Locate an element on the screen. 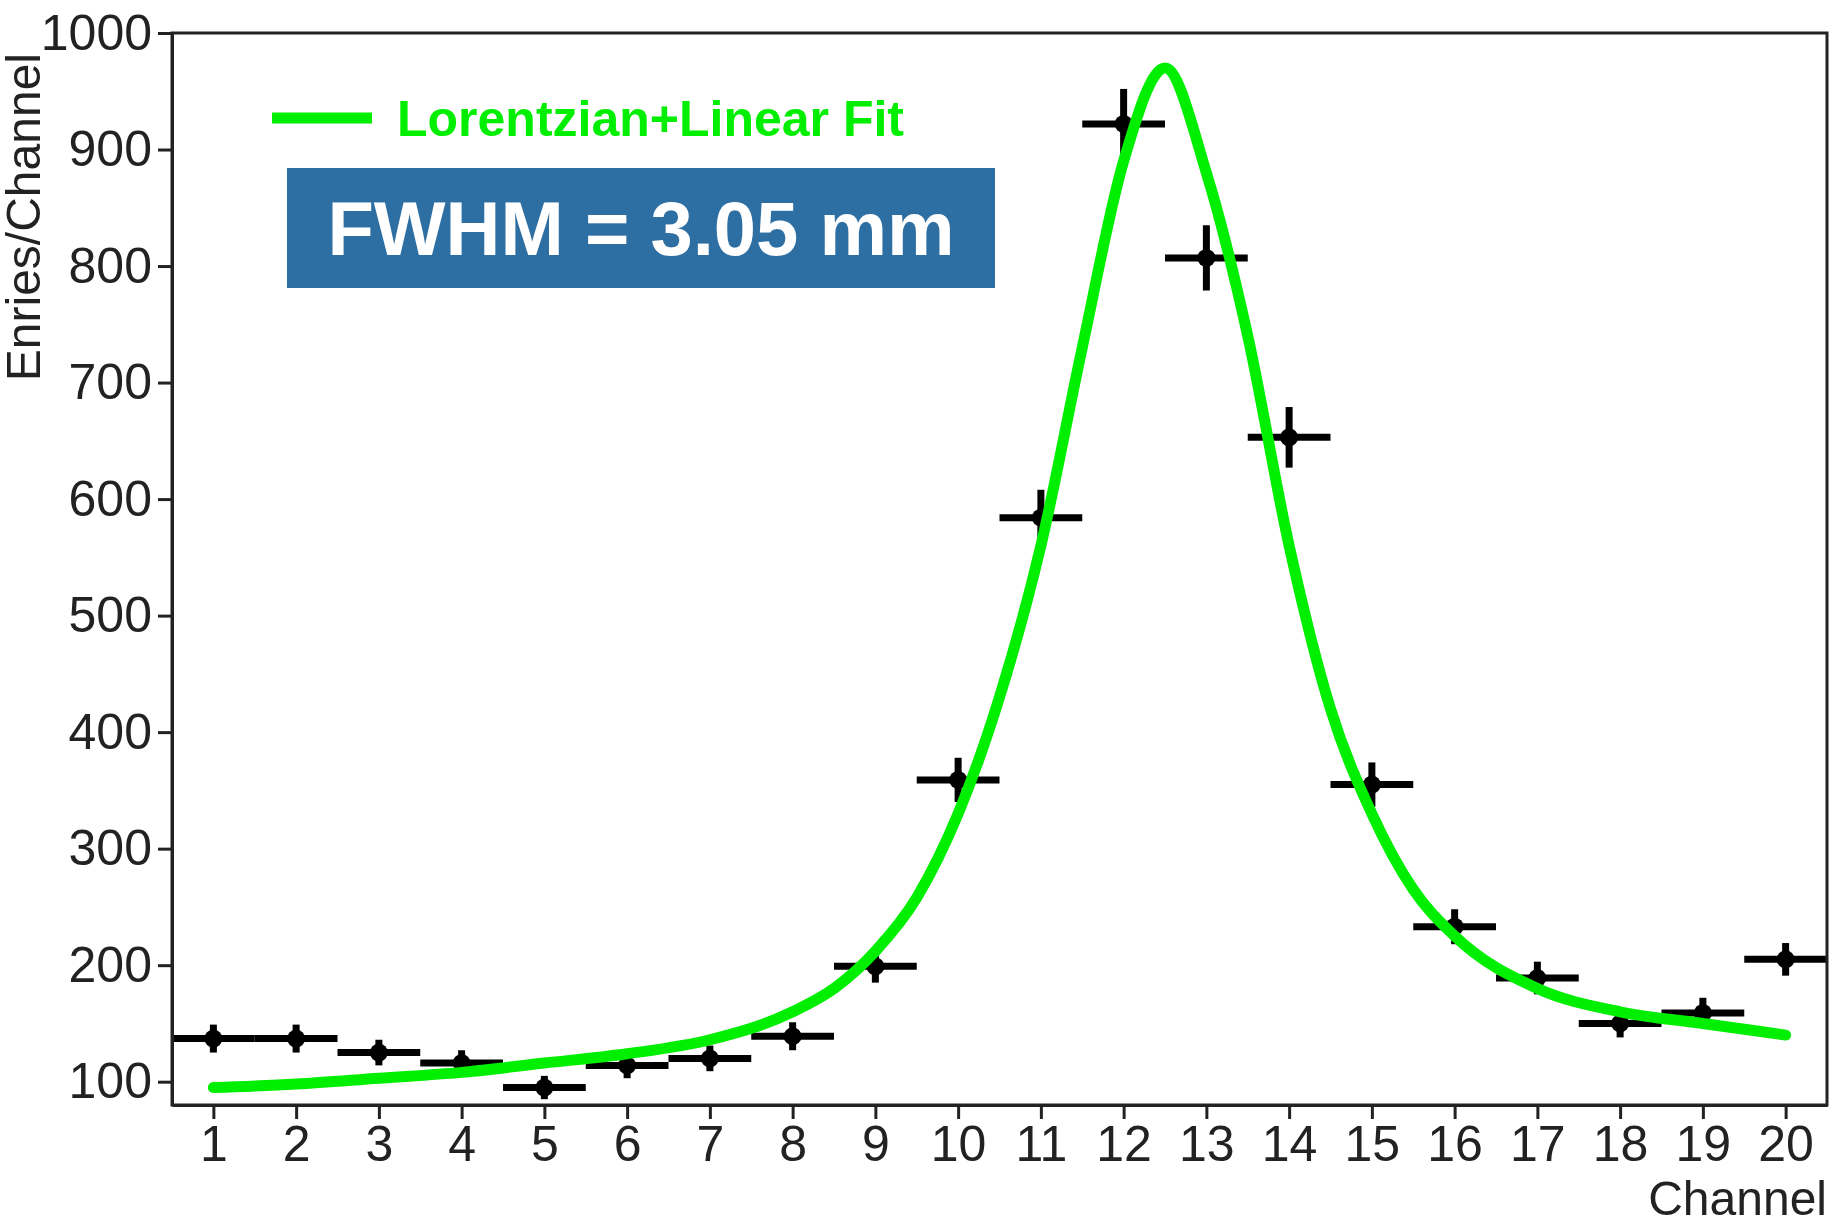 This screenshot has height=1221, width=1834. x-tick-label: 14 is located at coordinates (1289, 1143).